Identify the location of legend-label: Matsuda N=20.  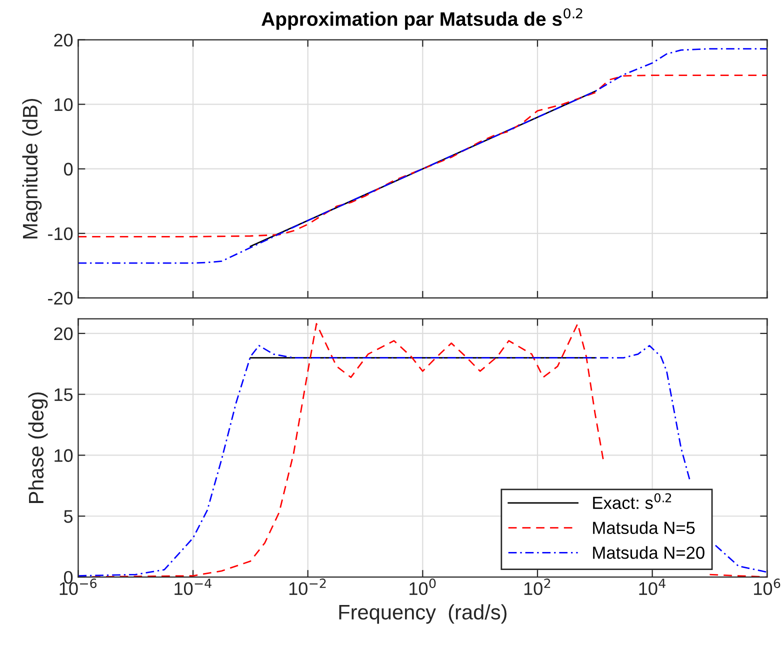
(648, 552).